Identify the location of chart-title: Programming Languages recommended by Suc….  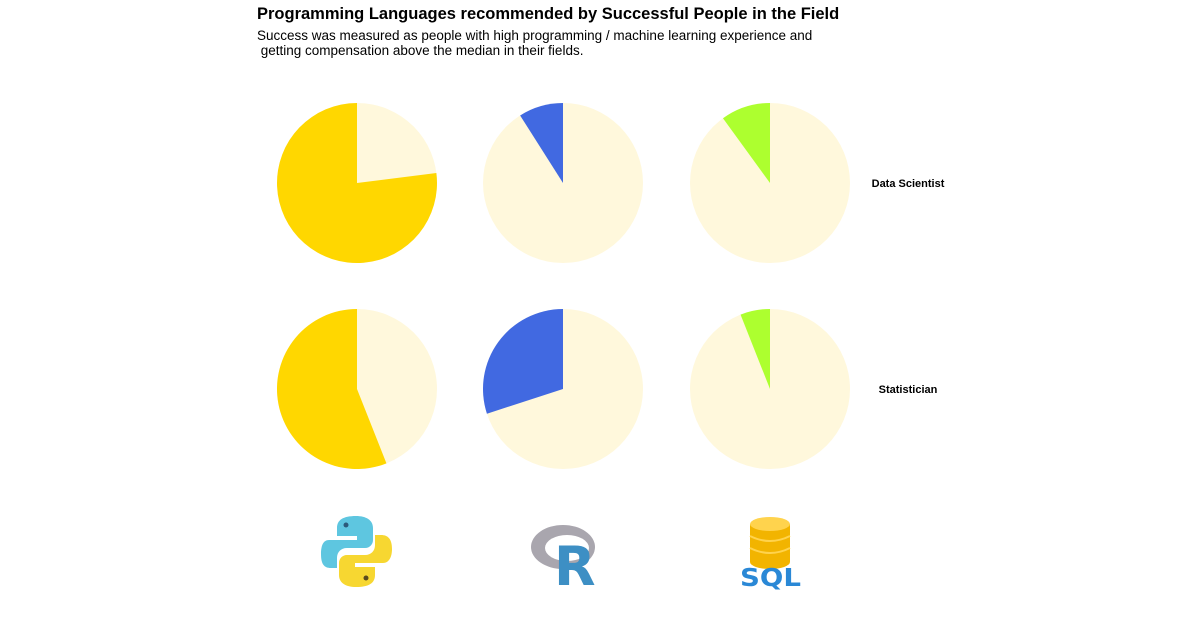
(548, 14).